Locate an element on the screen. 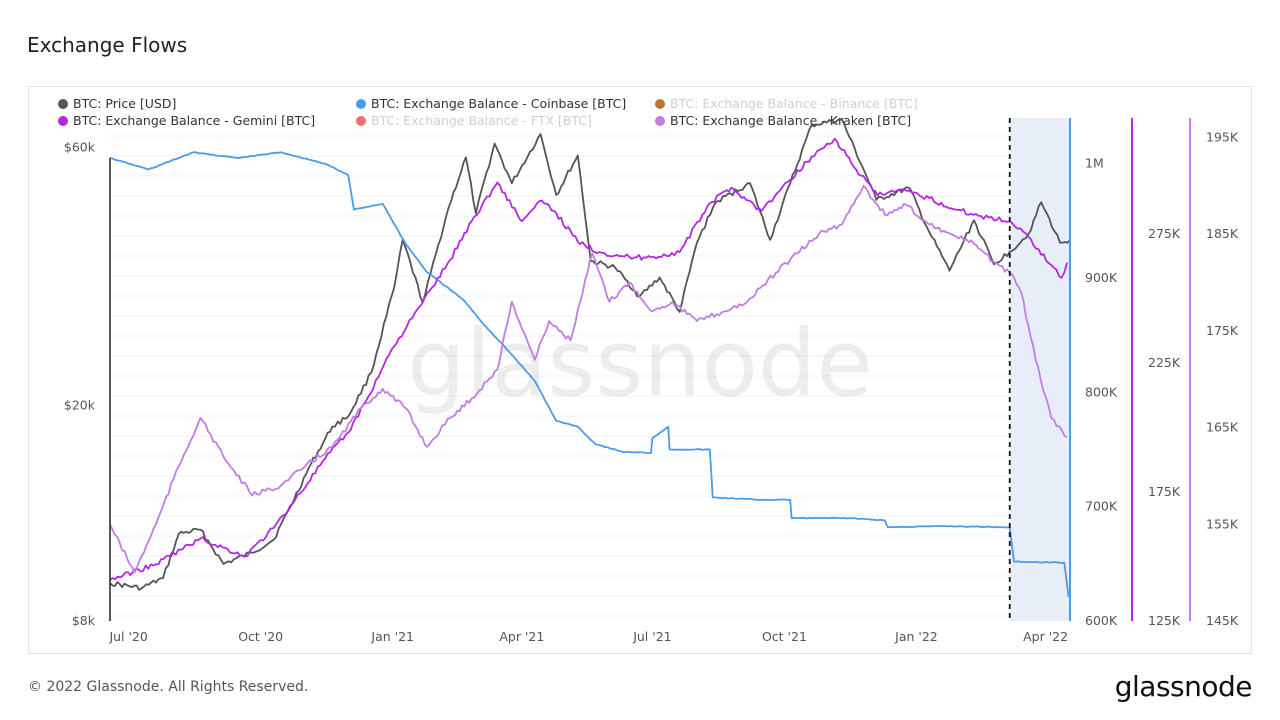 The image size is (1280, 720). gemini-tick-label: 225K is located at coordinates (1164, 362).